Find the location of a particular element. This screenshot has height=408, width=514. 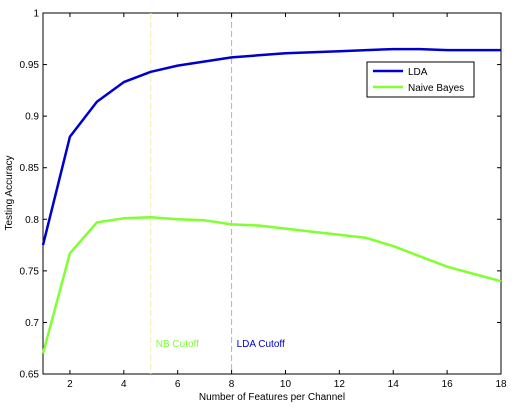

y-tick-label: 0.65 is located at coordinates (30, 375).